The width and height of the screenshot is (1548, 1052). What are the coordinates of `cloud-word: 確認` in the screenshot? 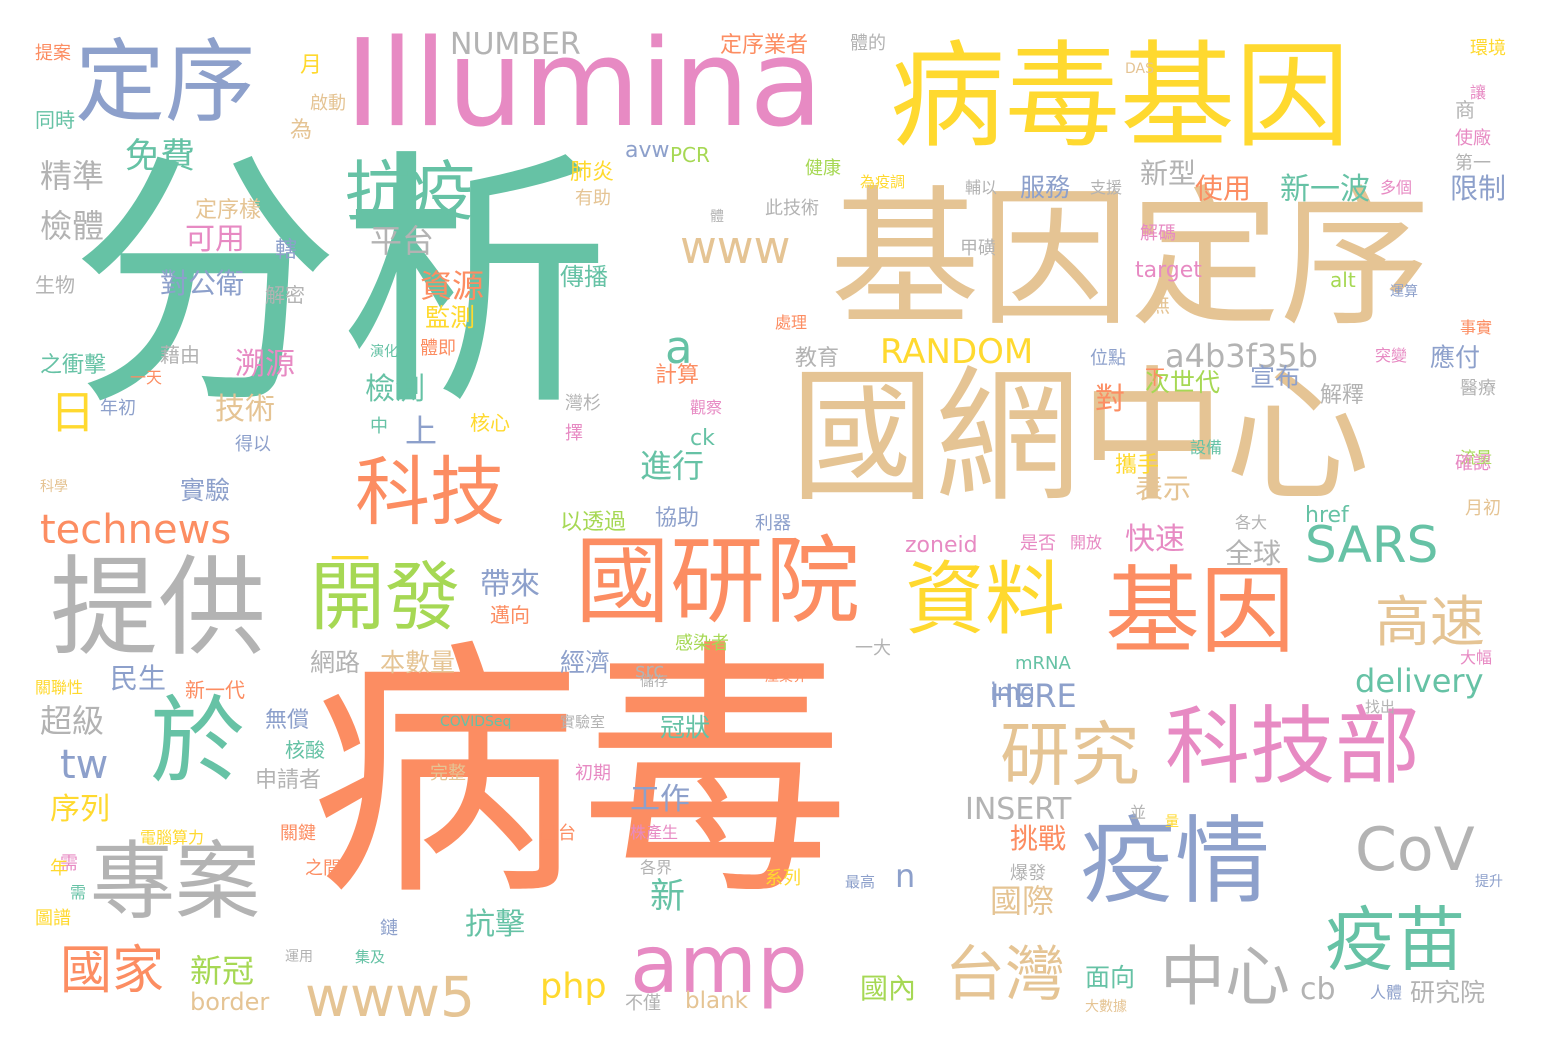 It's located at (1473, 463).